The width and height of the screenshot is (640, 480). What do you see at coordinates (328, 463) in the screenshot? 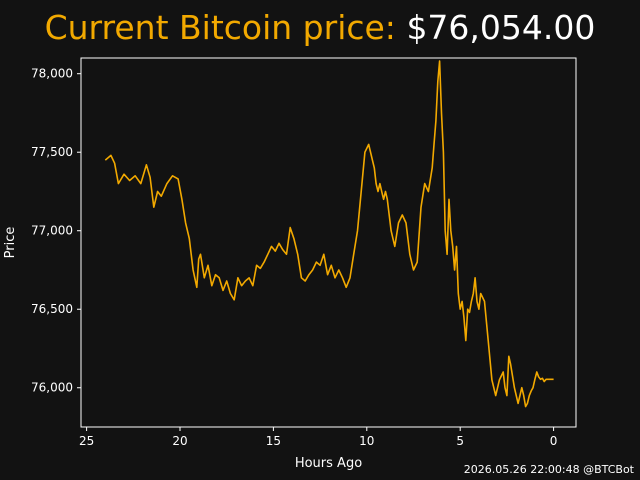
I see `x-axis-label: Hours Ago` at bounding box center [328, 463].